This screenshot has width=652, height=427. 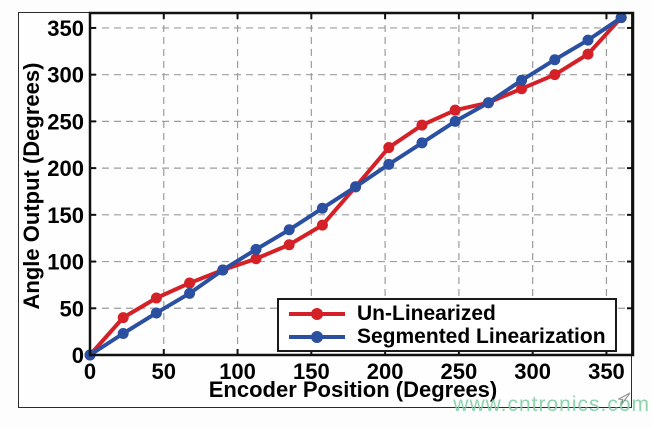 What do you see at coordinates (624, 399) in the screenshot?
I see `mouse-cursor-icon` at bounding box center [624, 399].